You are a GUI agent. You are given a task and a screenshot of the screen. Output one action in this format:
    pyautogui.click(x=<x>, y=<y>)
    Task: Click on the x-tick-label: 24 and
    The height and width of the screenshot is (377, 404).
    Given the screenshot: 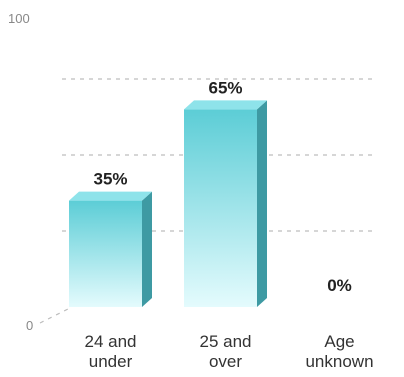 What is the action you would take?
    pyautogui.click(x=111, y=341)
    